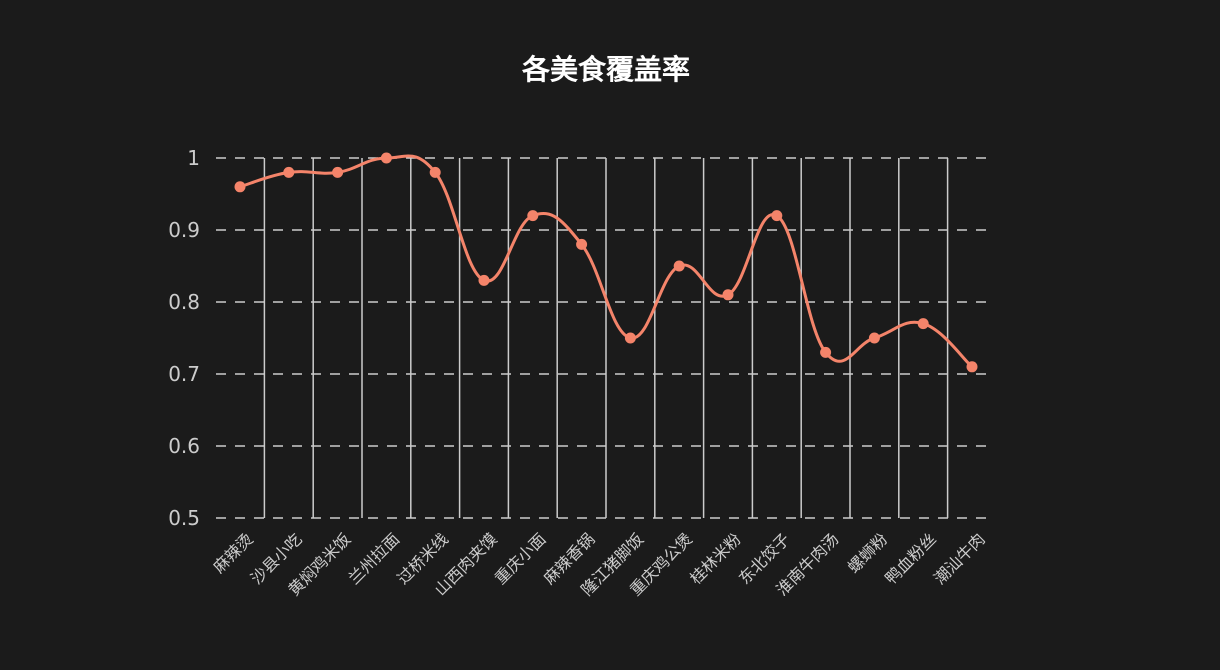 The image size is (1220, 670). Describe the element at coordinates (184, 518) in the screenshot. I see `y-tick-label: 0.5` at that location.